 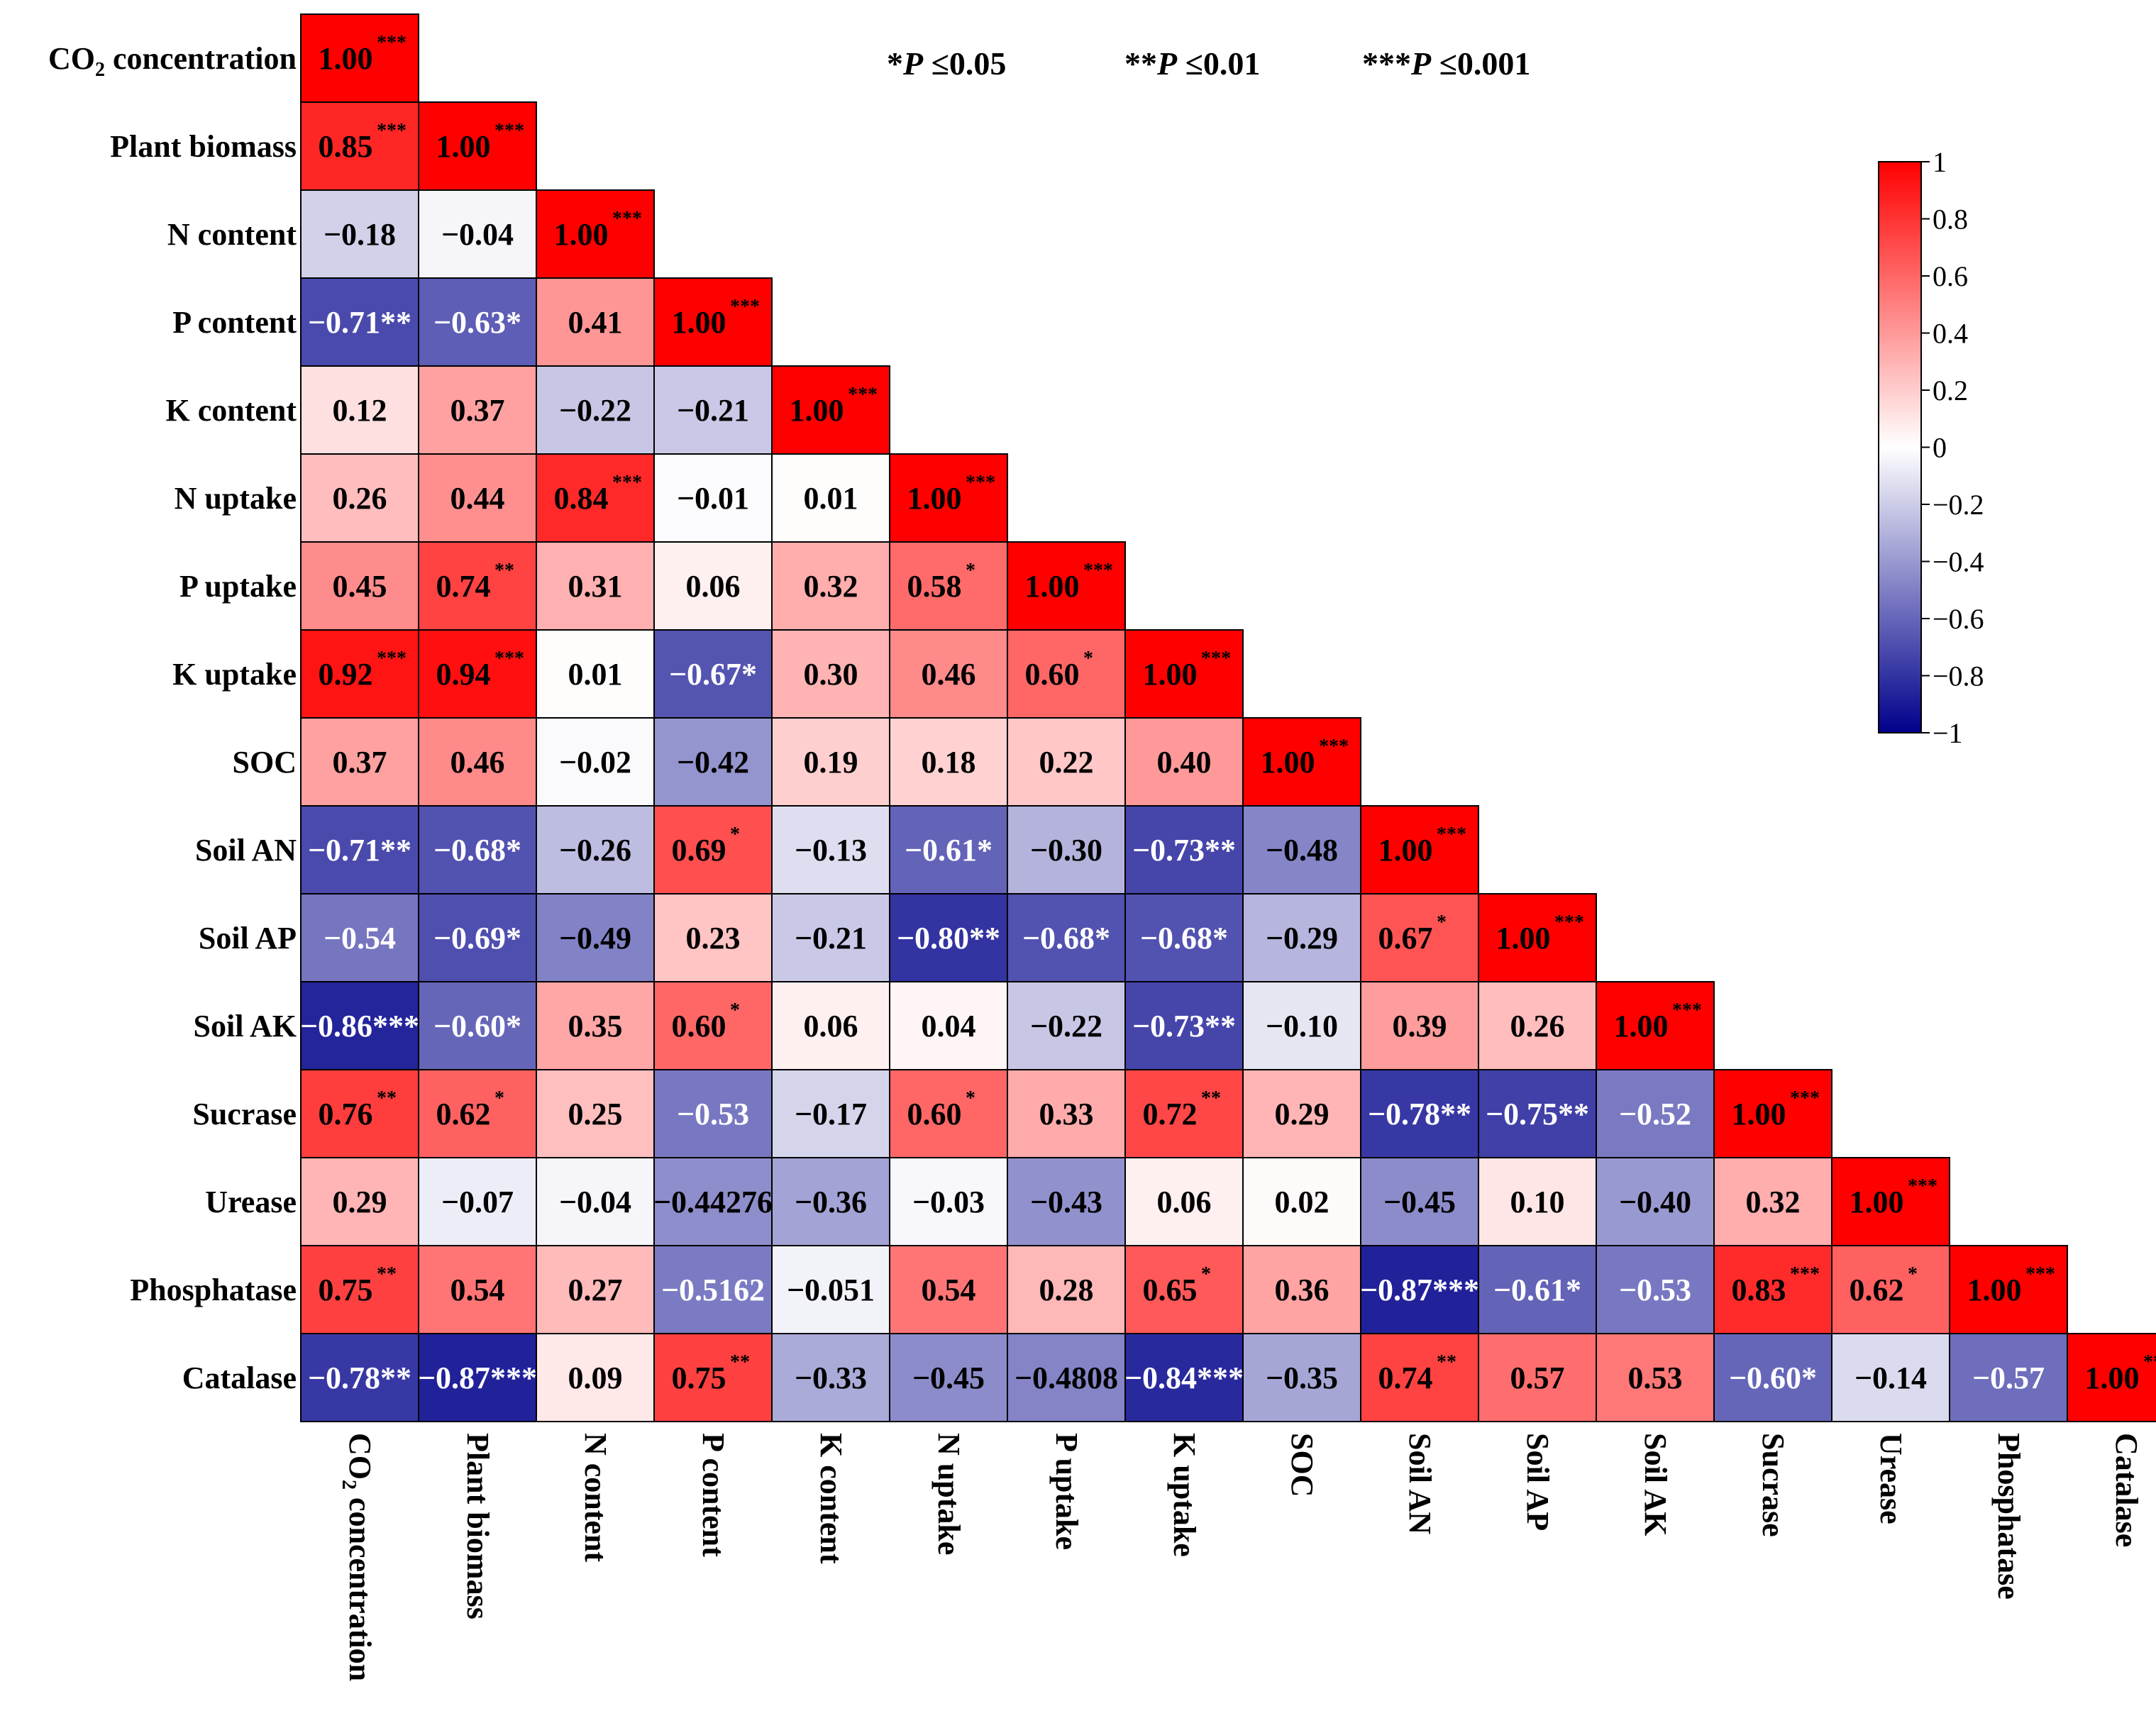 I want to click on column-label: CO2 concentration, so click(x=357, y=1557).